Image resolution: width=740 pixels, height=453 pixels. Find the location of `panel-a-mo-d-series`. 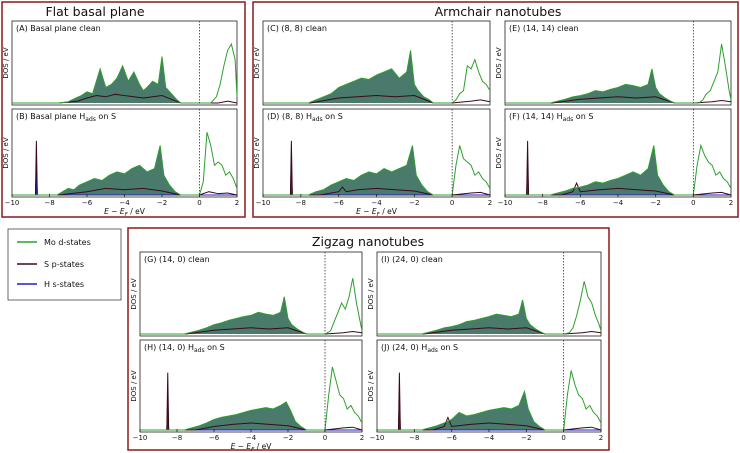

panel-a-mo-d-series is located at coordinates (125, 73).